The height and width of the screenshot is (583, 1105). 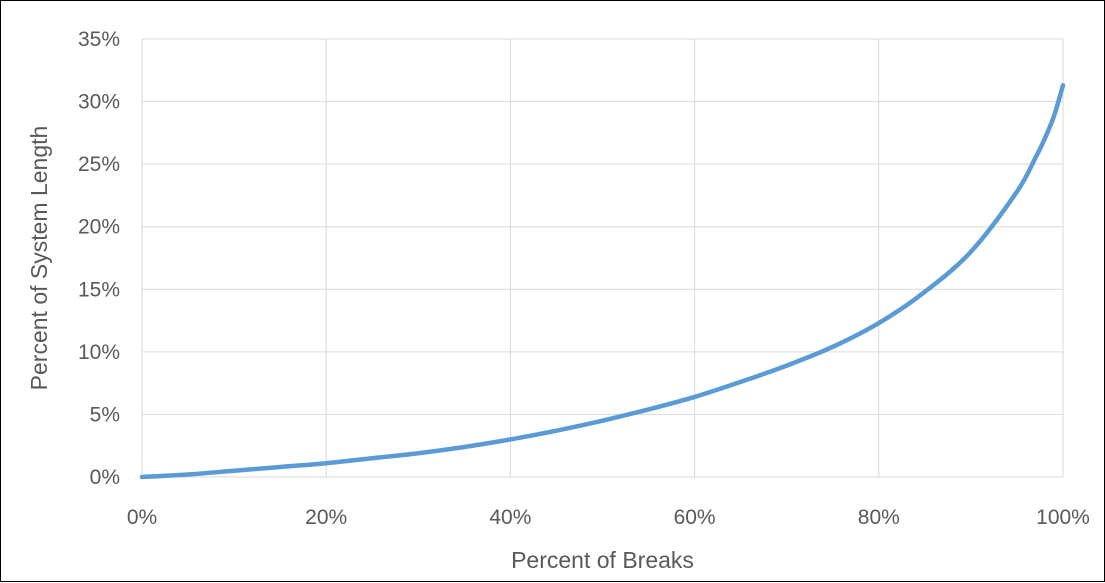 What do you see at coordinates (1063, 517) in the screenshot?
I see `x-tick-label: 100%` at bounding box center [1063, 517].